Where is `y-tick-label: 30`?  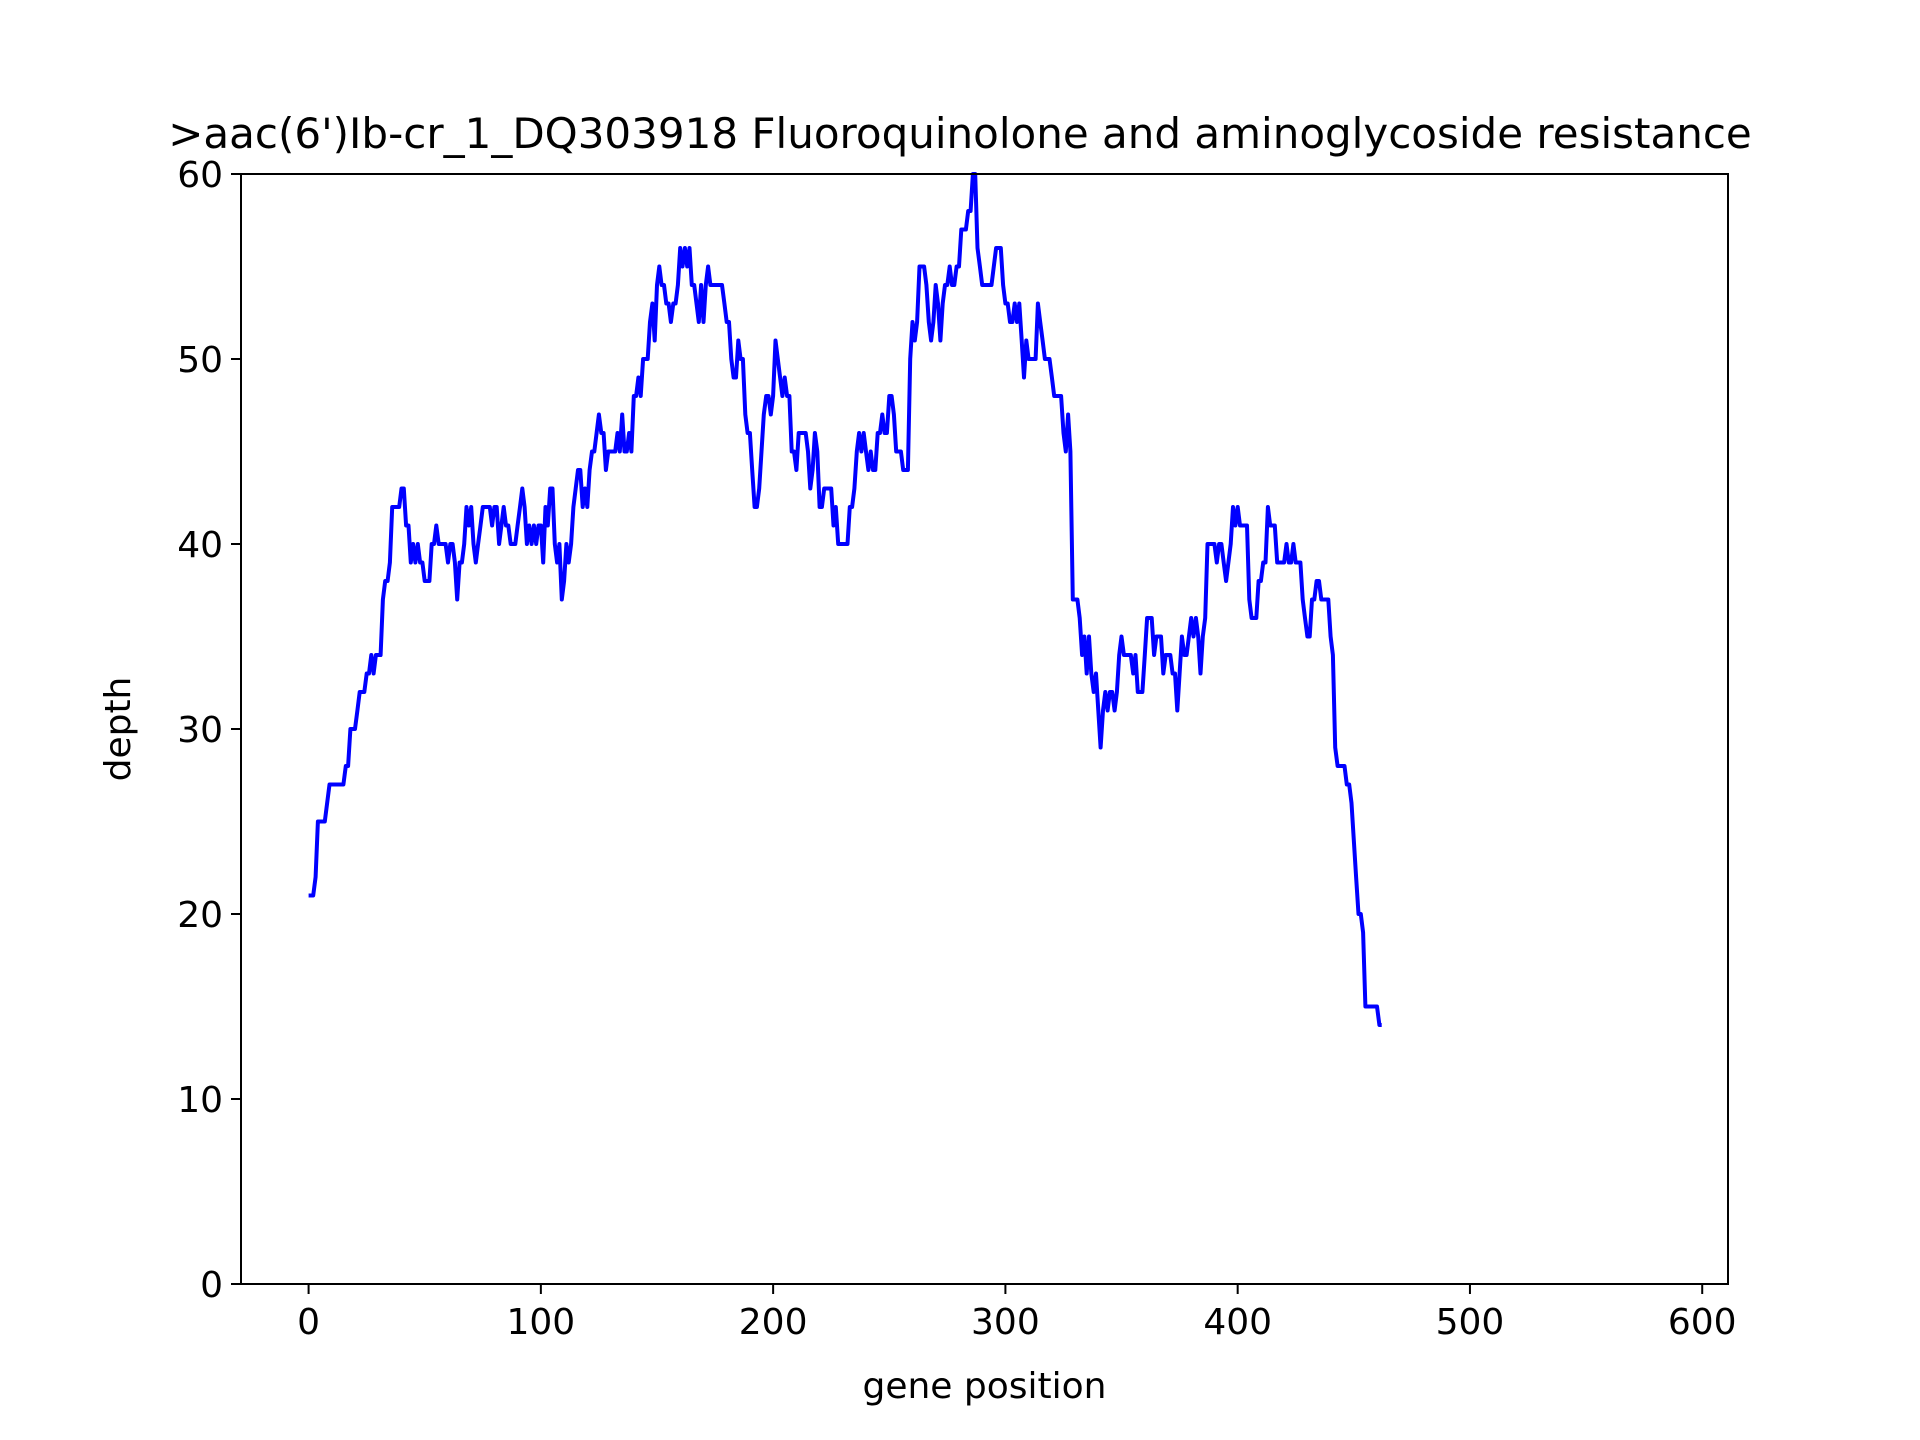 y-tick-label: 30 is located at coordinates (200, 730).